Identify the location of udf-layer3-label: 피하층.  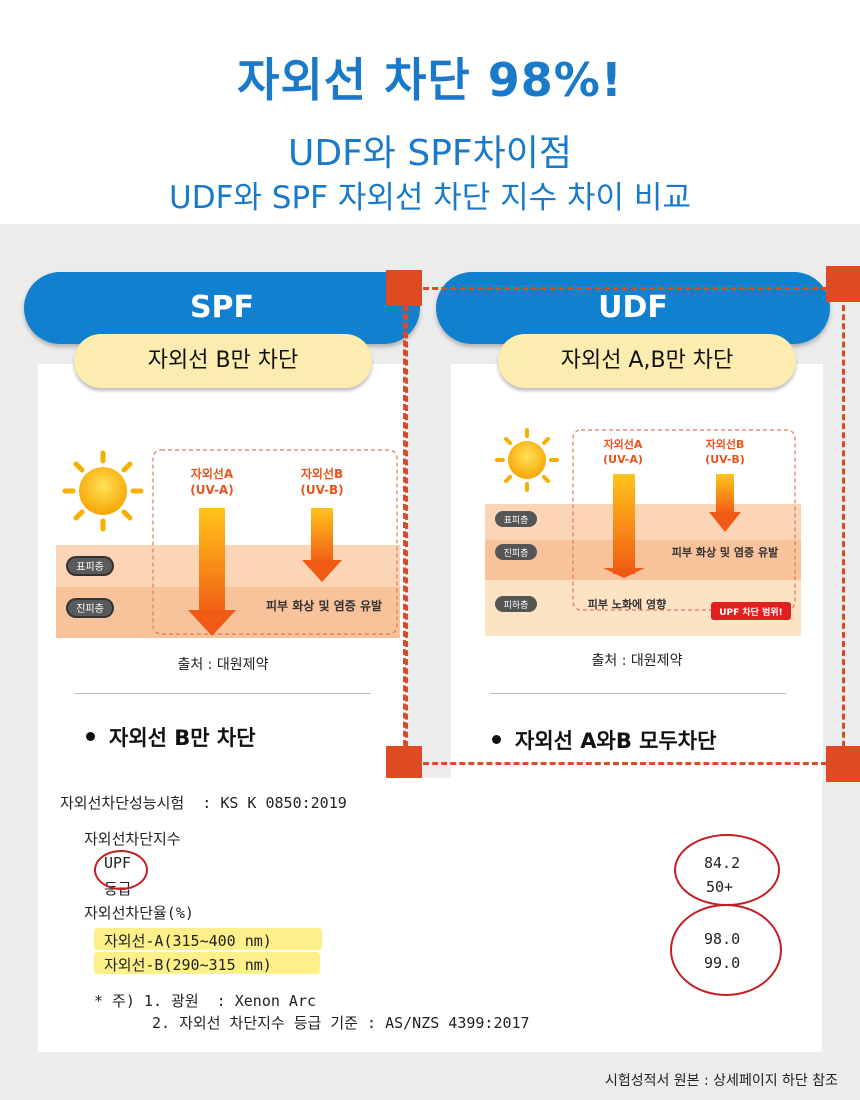
(516, 605).